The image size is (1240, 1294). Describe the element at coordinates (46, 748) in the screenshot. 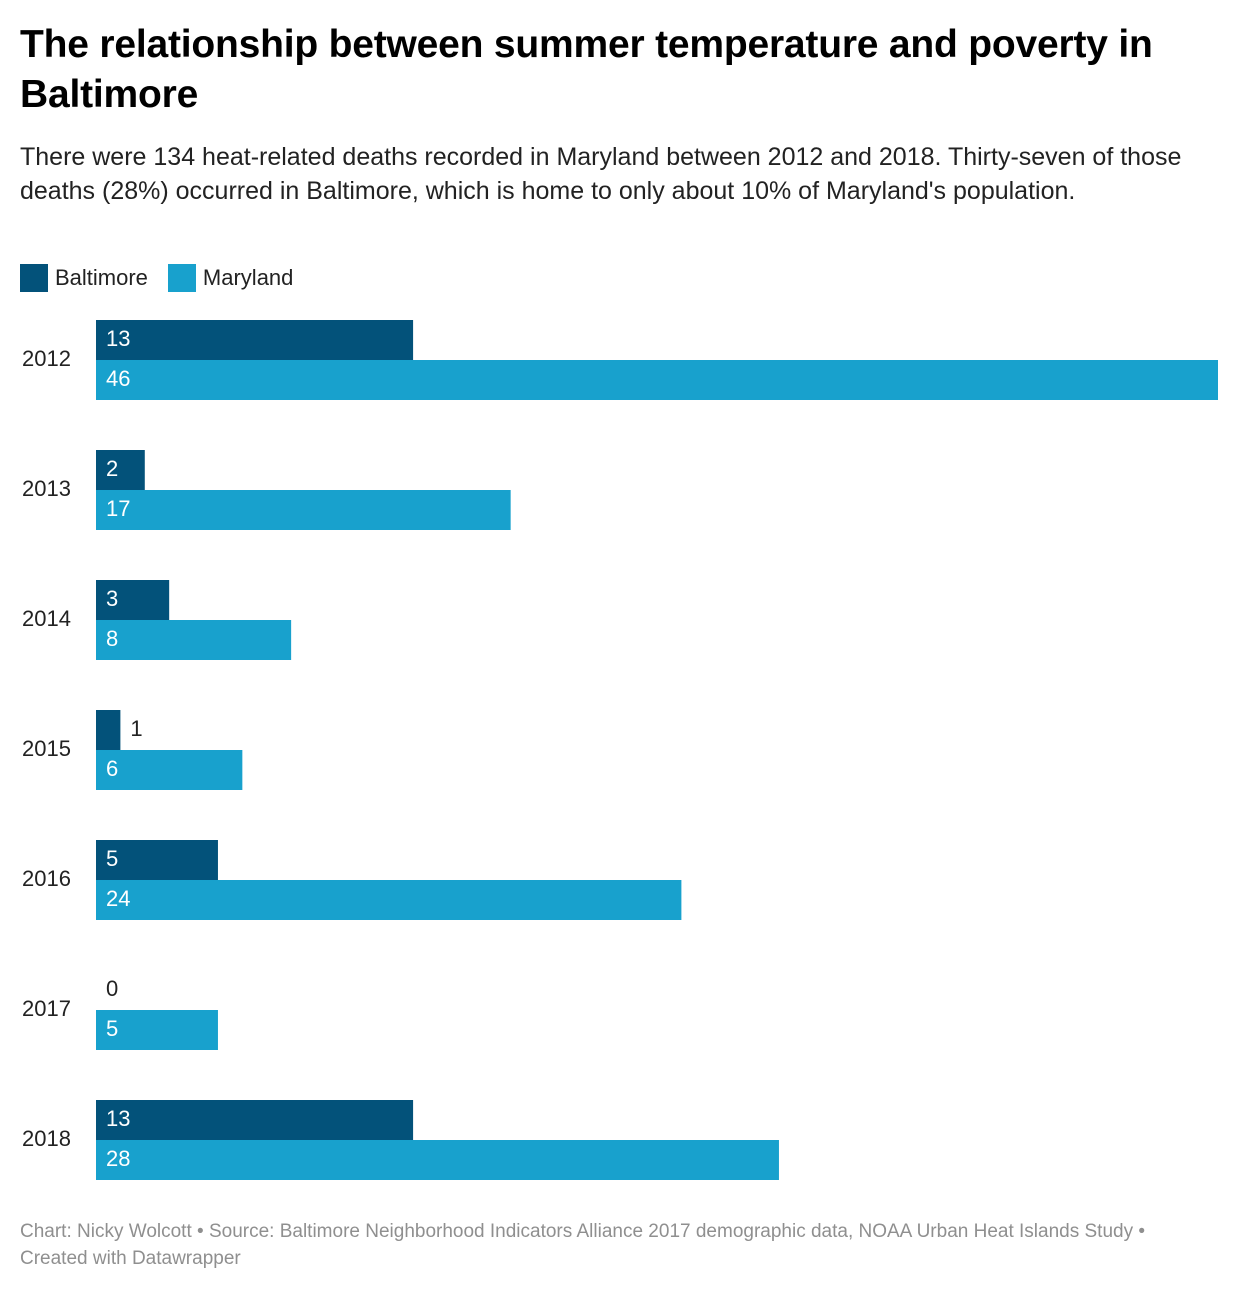

I see `category-label: 2015` at that location.